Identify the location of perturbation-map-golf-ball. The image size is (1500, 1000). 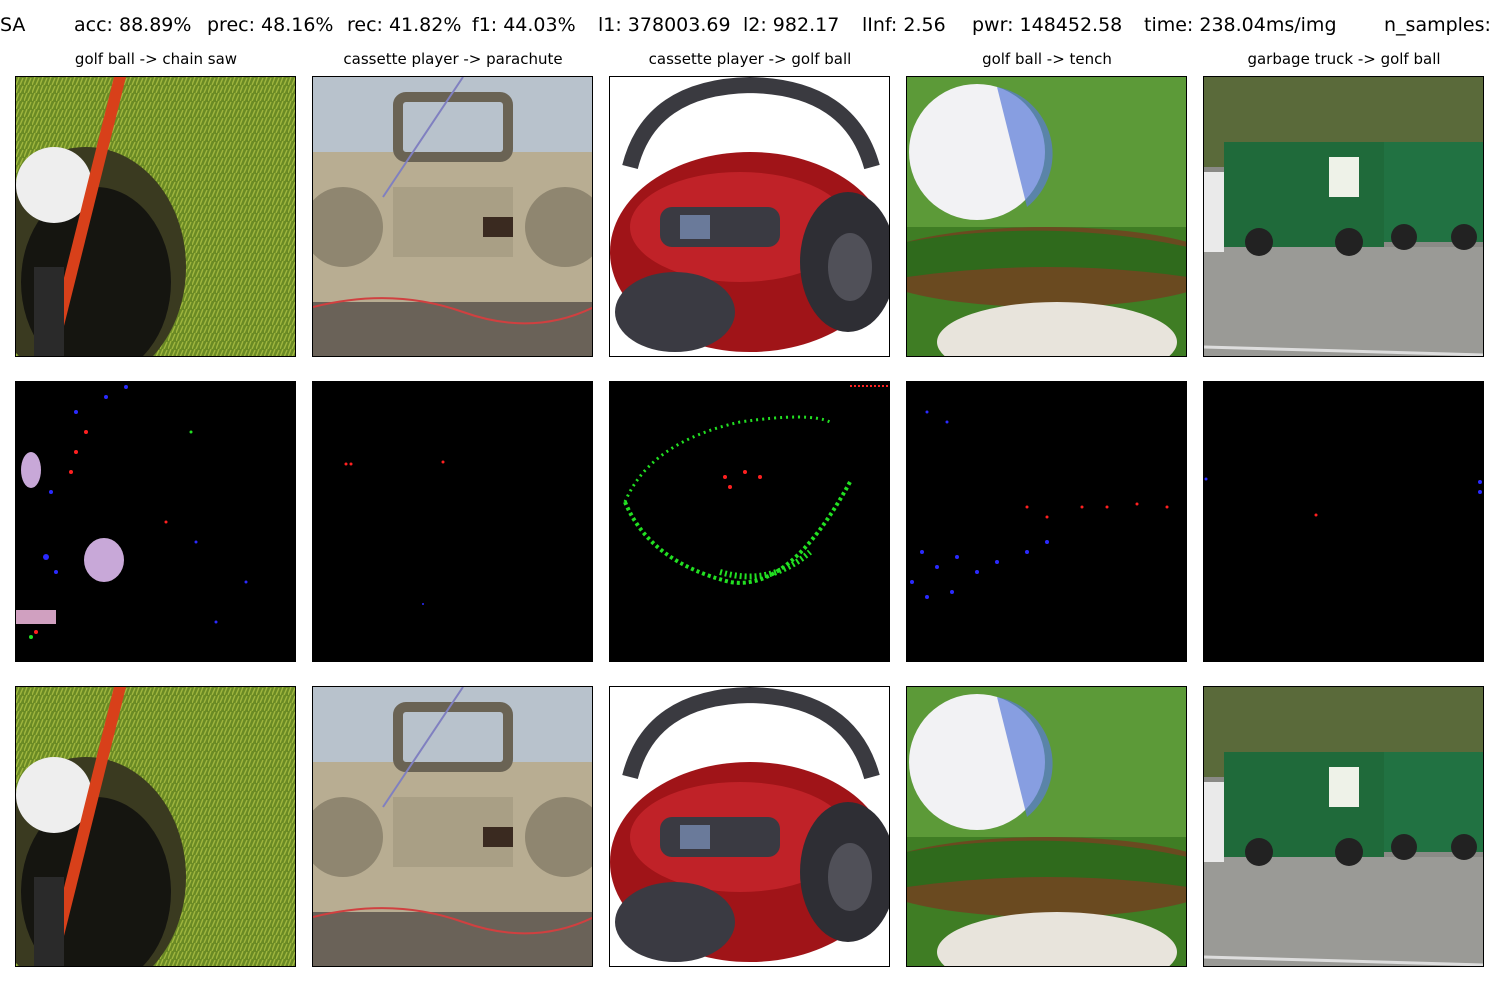
(1046, 521).